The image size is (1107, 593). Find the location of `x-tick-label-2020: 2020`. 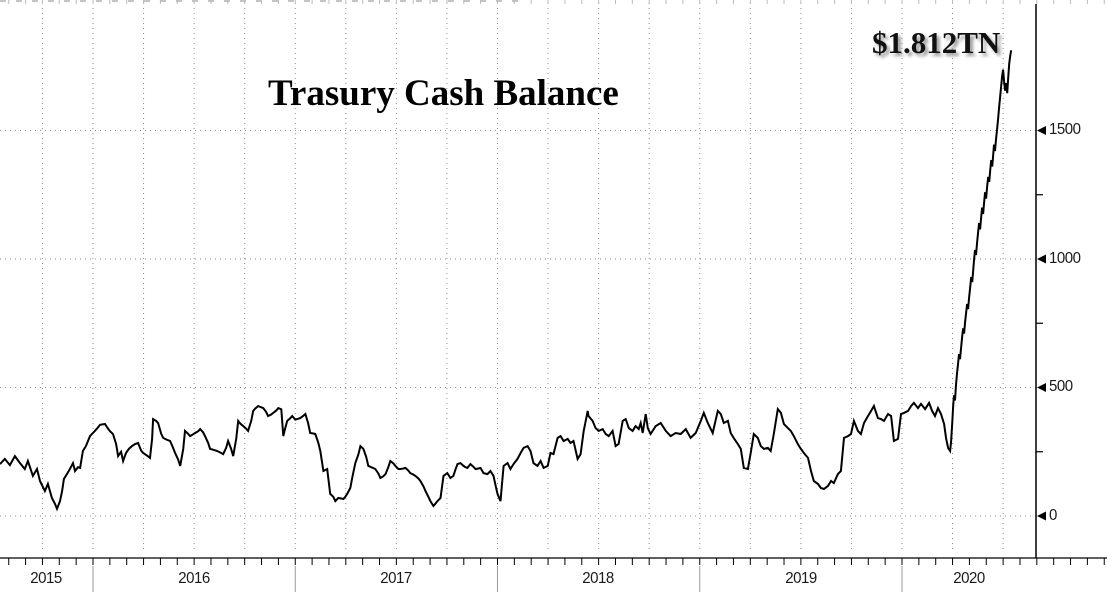

x-tick-label-2020: 2020 is located at coordinates (969, 578).